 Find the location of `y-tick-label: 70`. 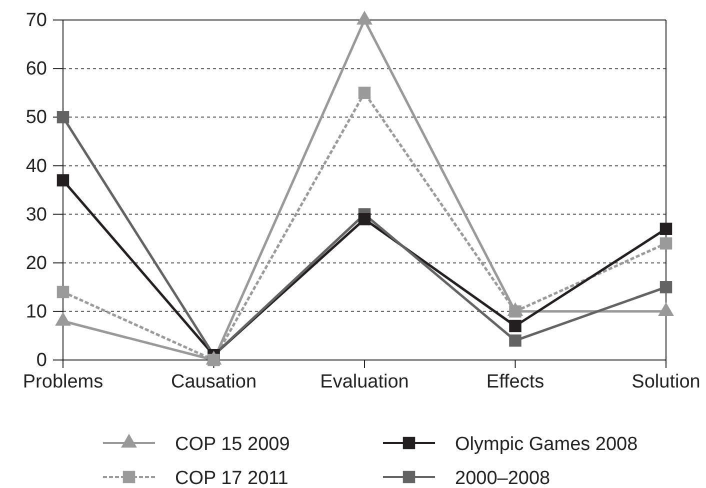

y-tick-label: 70 is located at coordinates (36, 21).